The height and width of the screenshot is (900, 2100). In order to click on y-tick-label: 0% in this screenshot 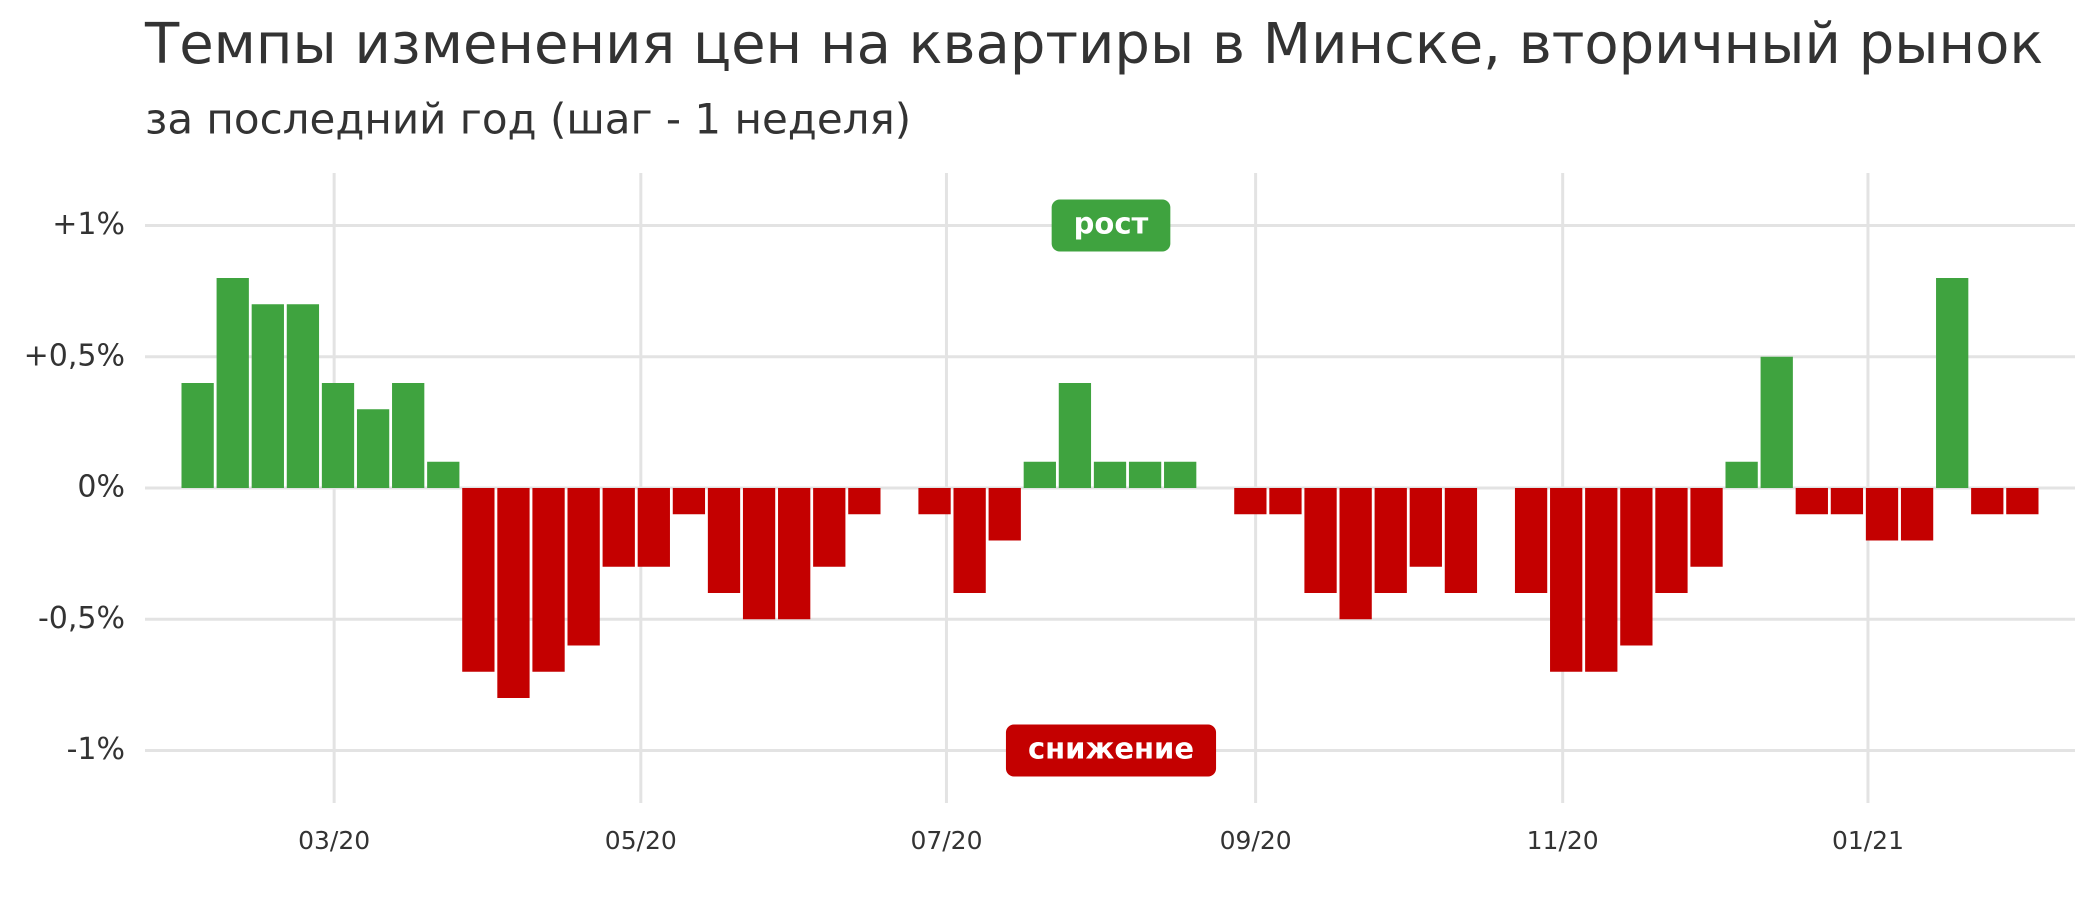, I will do `click(101, 487)`.